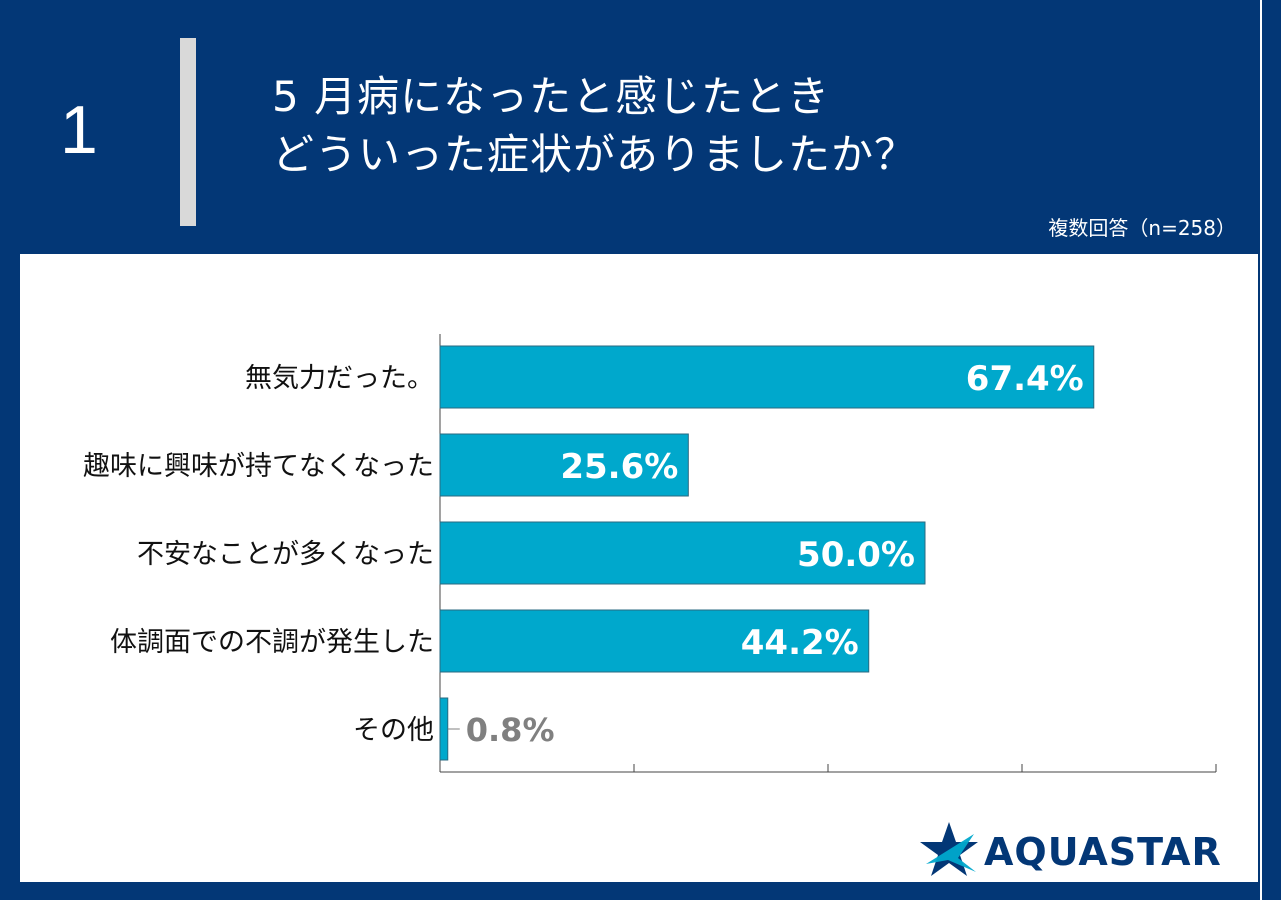 The height and width of the screenshot is (900, 1281). What do you see at coordinates (258, 466) in the screenshot?
I see `category-label-1: 趣味に興味が持てなくなった` at bounding box center [258, 466].